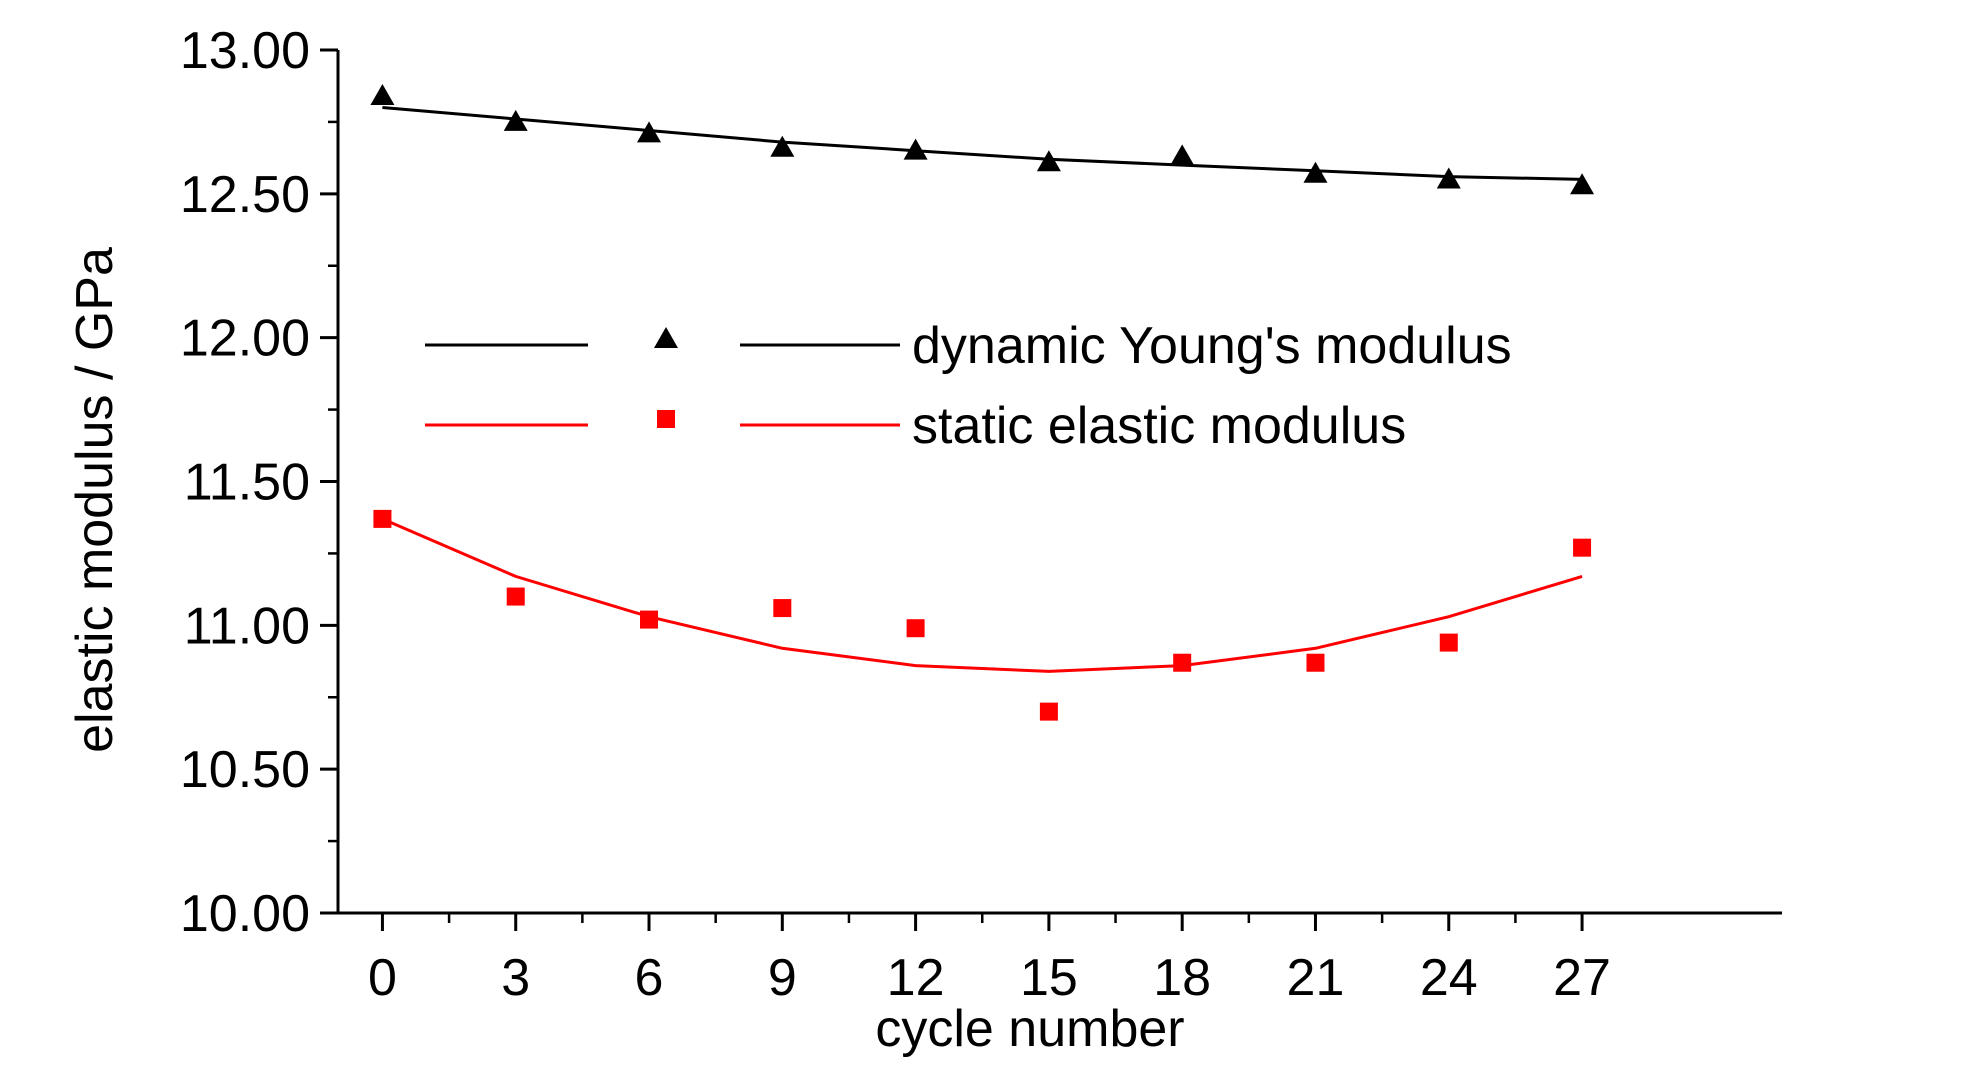 The height and width of the screenshot is (1067, 1984). What do you see at coordinates (245, 339) in the screenshot?
I see `y-tick-label: 12.00` at bounding box center [245, 339].